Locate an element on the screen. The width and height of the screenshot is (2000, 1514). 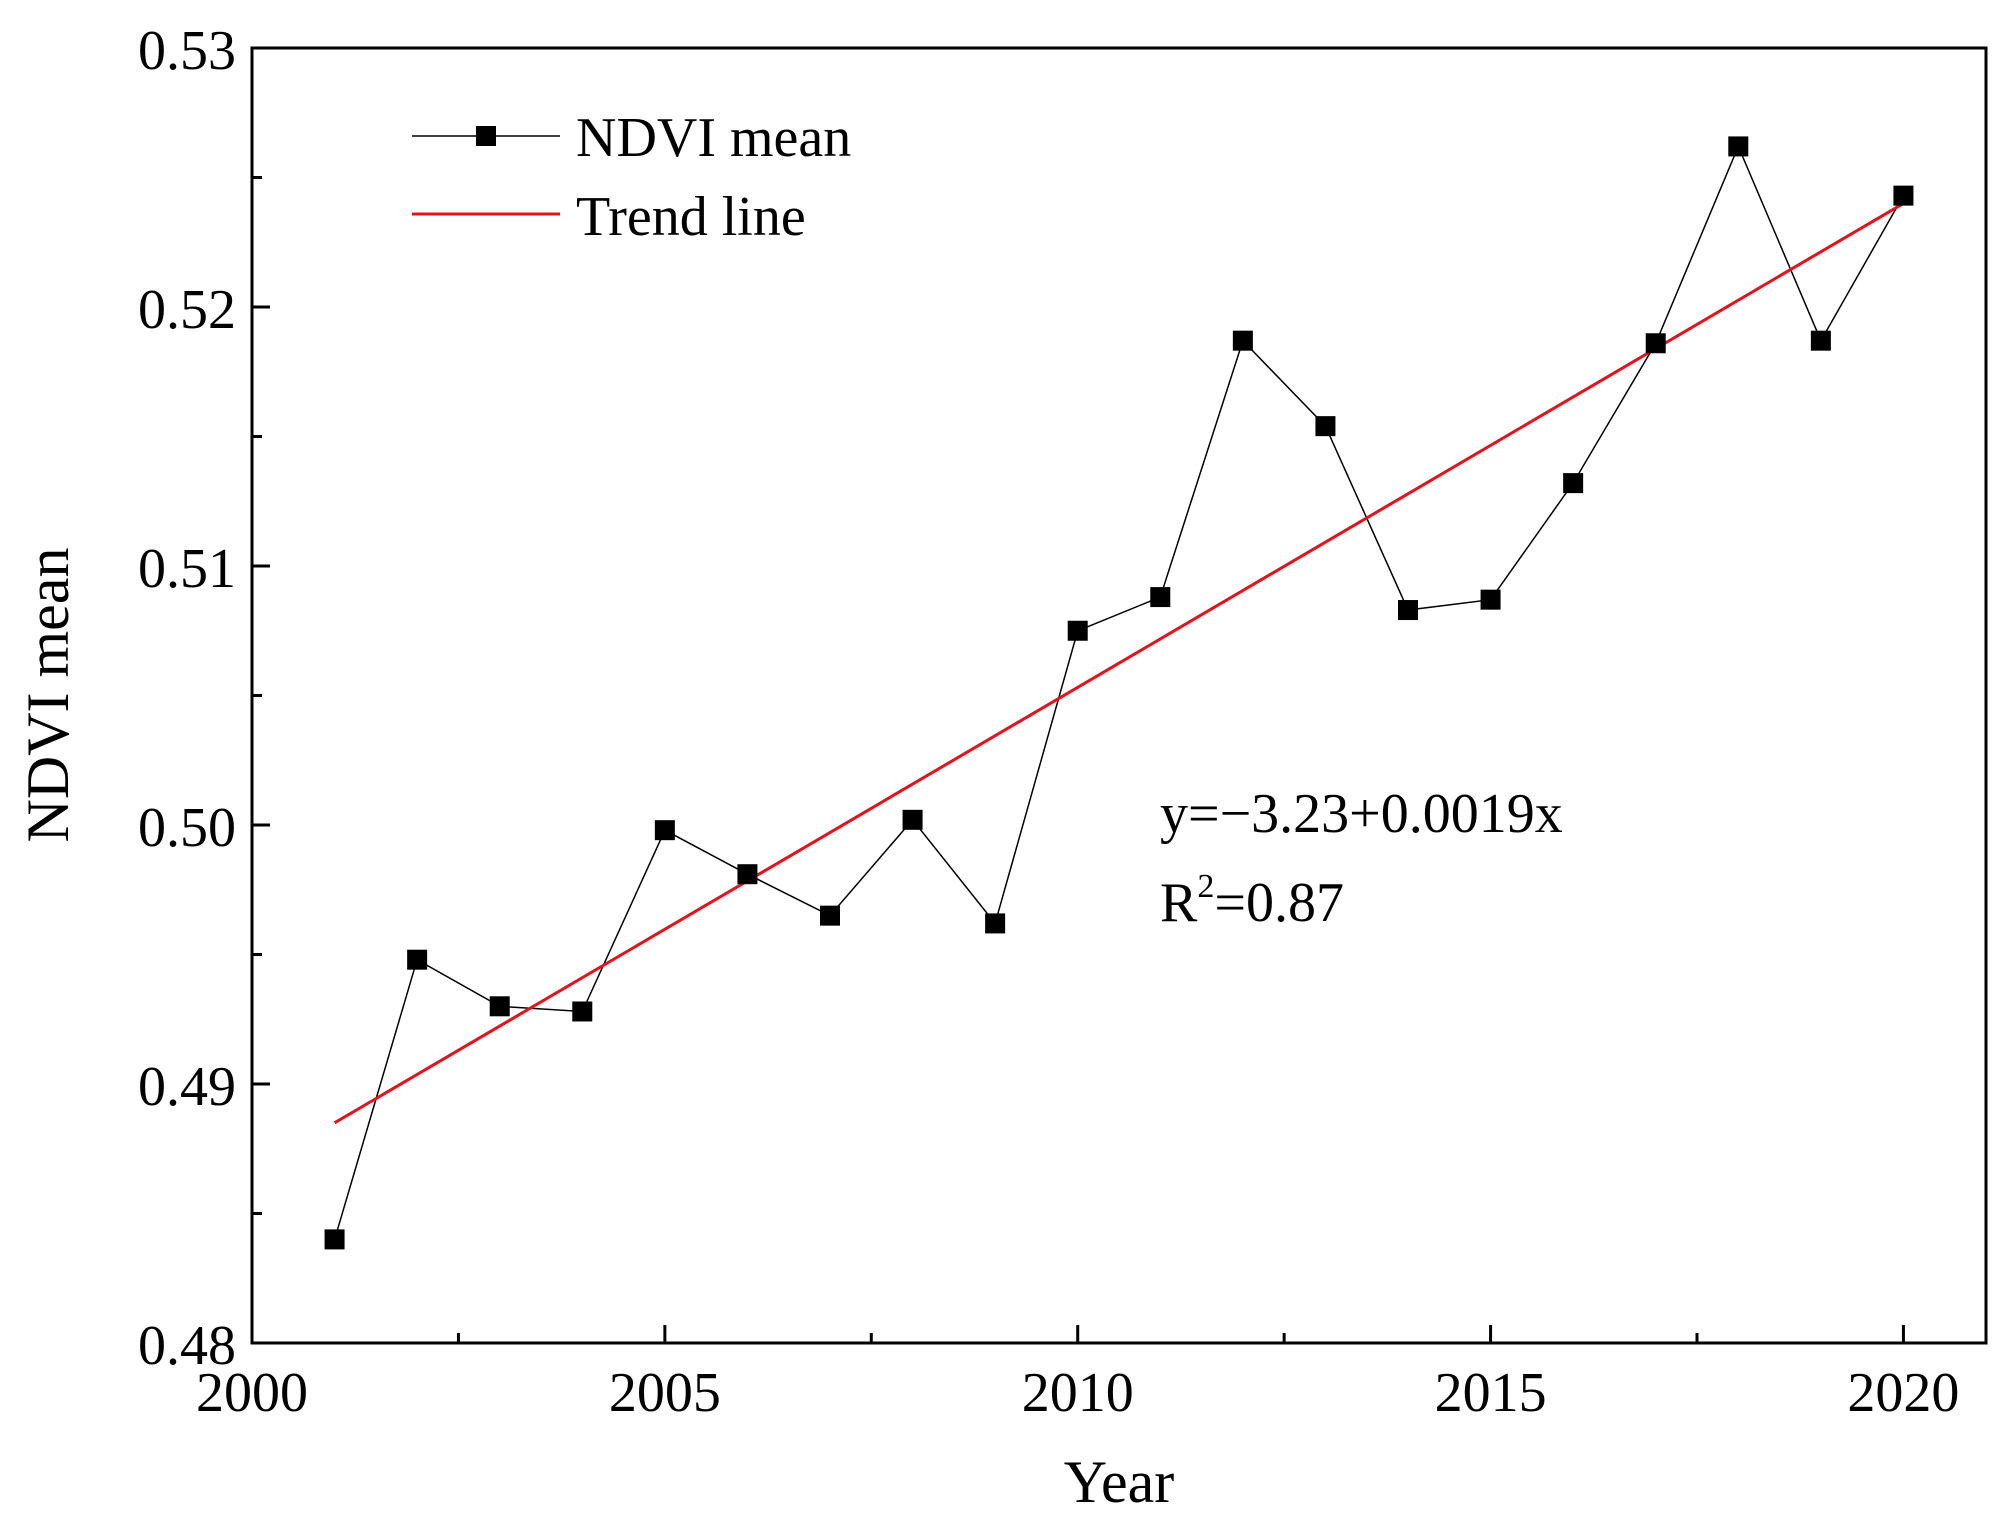
ndvi-point-2004 is located at coordinates (582, 1011).